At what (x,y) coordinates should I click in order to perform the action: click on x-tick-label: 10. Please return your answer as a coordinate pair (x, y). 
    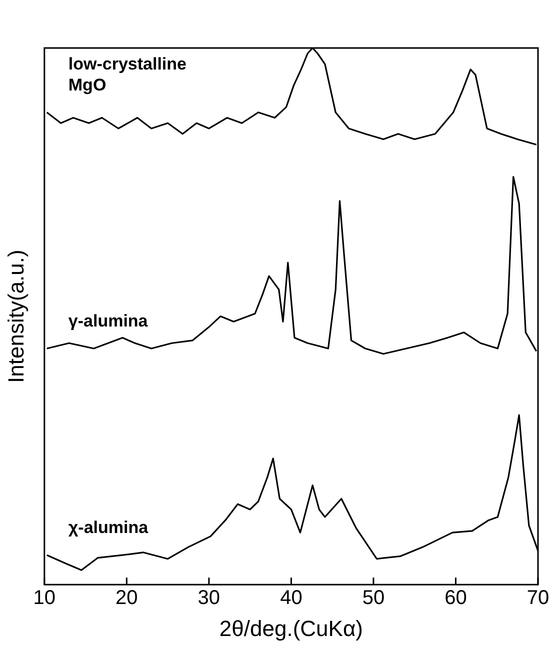
    Looking at the image, I should click on (44, 598).